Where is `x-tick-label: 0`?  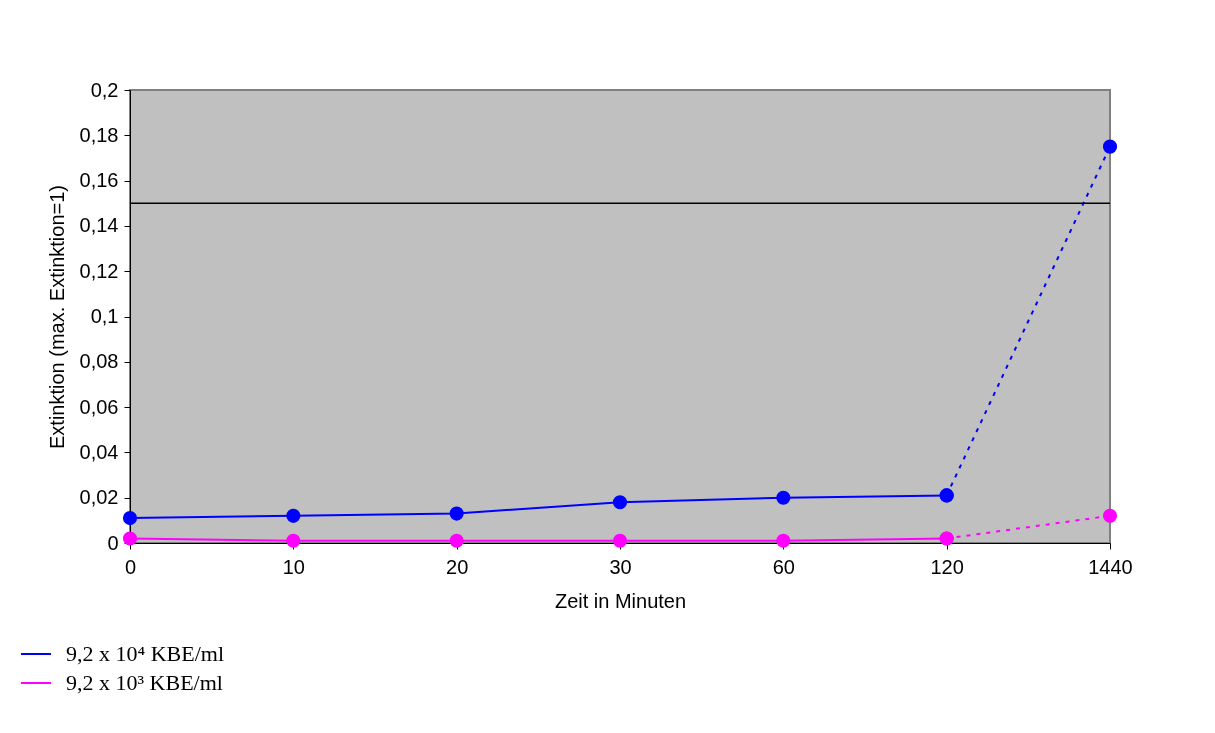
x-tick-label: 0 is located at coordinates (130, 566).